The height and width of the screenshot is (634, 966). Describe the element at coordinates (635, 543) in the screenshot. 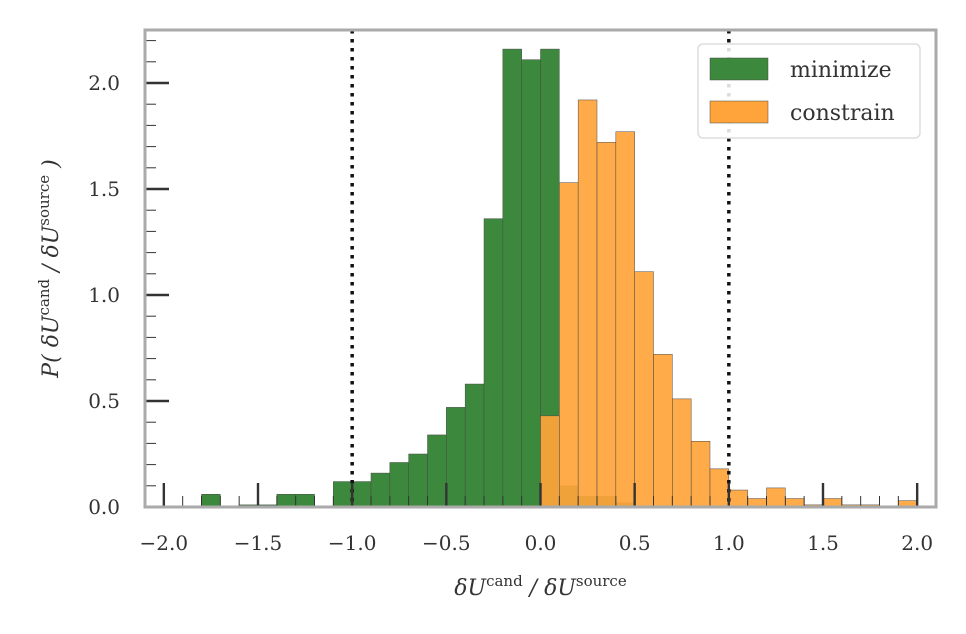

I see `x-tick-label-5: 0.5` at that location.